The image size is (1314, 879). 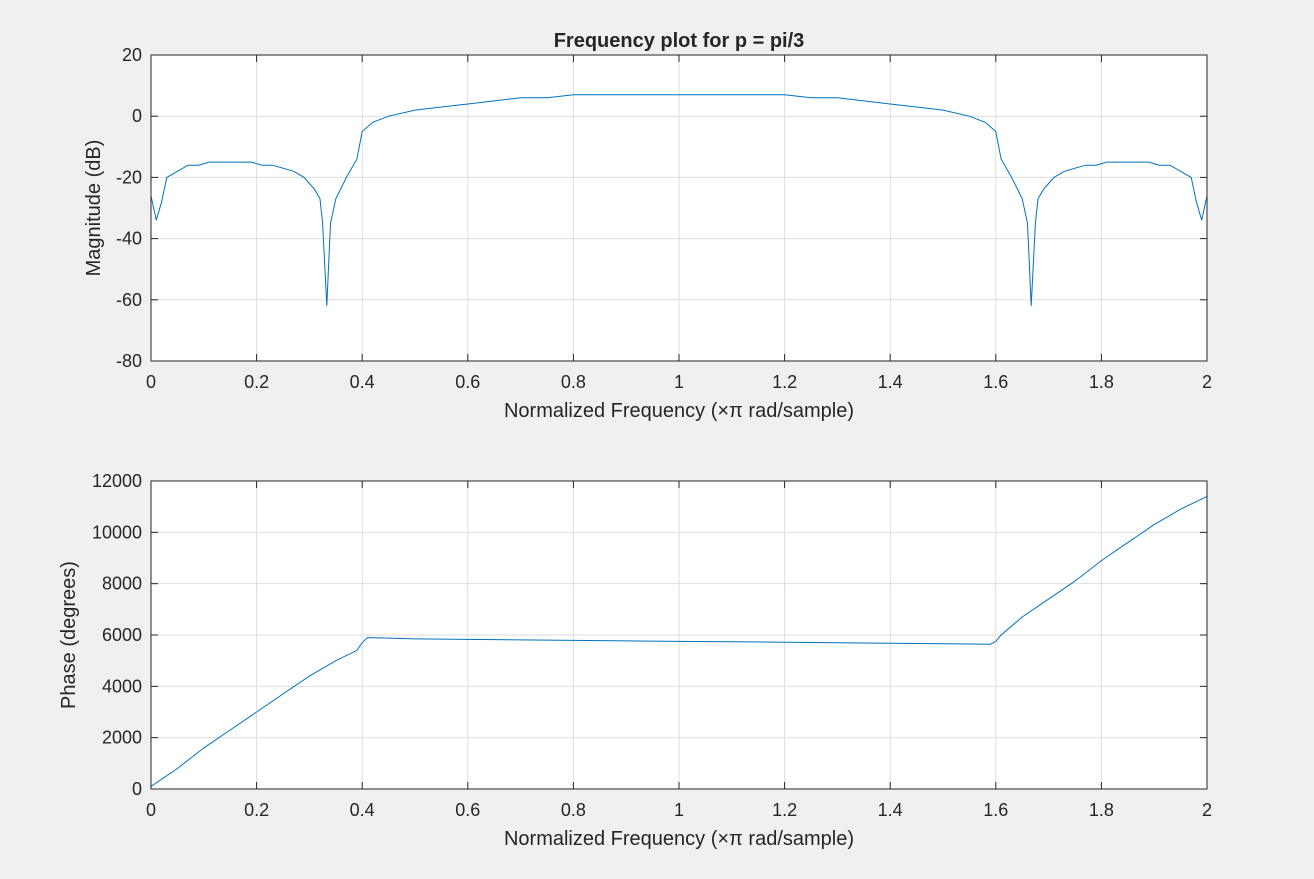 What do you see at coordinates (679, 41) in the screenshot?
I see `magnitude-title: Frequency plot for p = pi/3` at bounding box center [679, 41].